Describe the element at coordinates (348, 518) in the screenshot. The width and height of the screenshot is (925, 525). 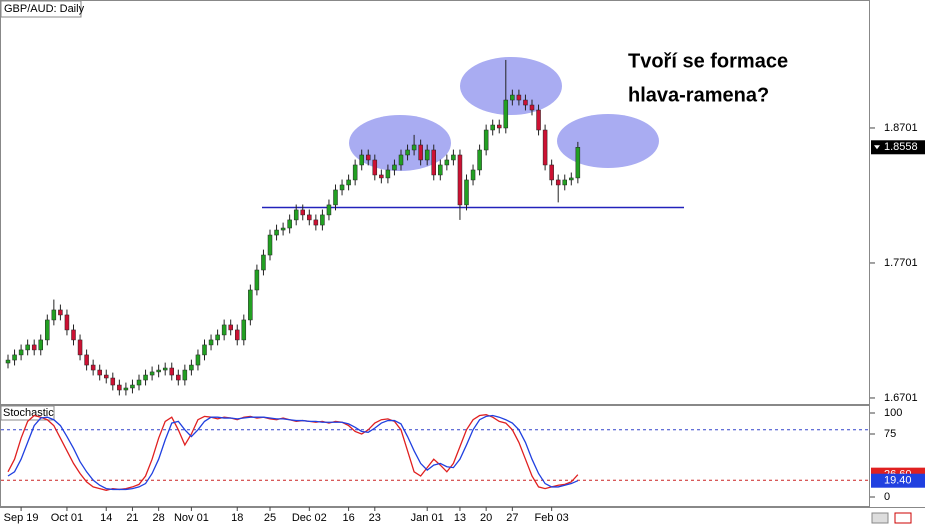
I see `x-tick-label: 16` at that location.